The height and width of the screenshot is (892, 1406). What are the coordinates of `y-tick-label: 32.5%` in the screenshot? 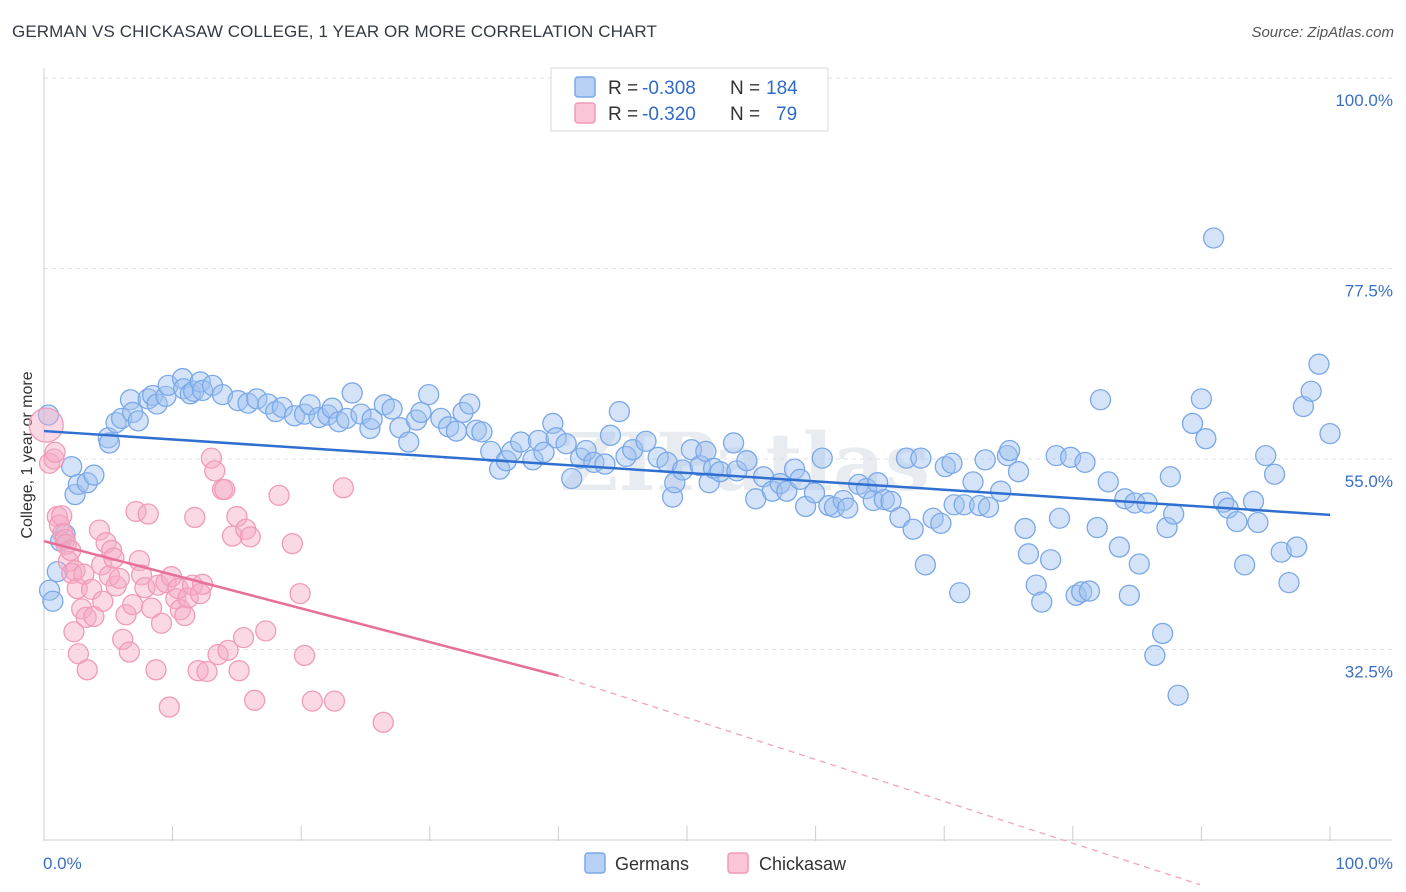 It's located at (1369, 672).